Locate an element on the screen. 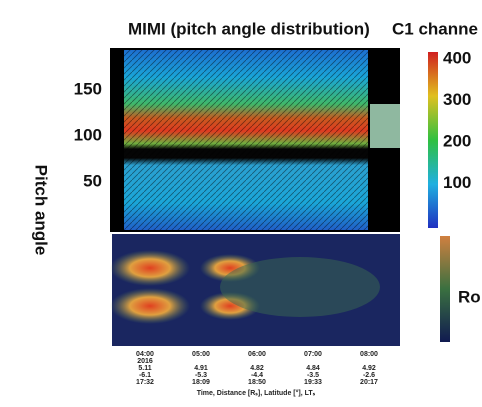 Image resolution: width=482 pixels, height=407 pixels. colorbar-tick-label: 400 is located at coordinates (457, 57).